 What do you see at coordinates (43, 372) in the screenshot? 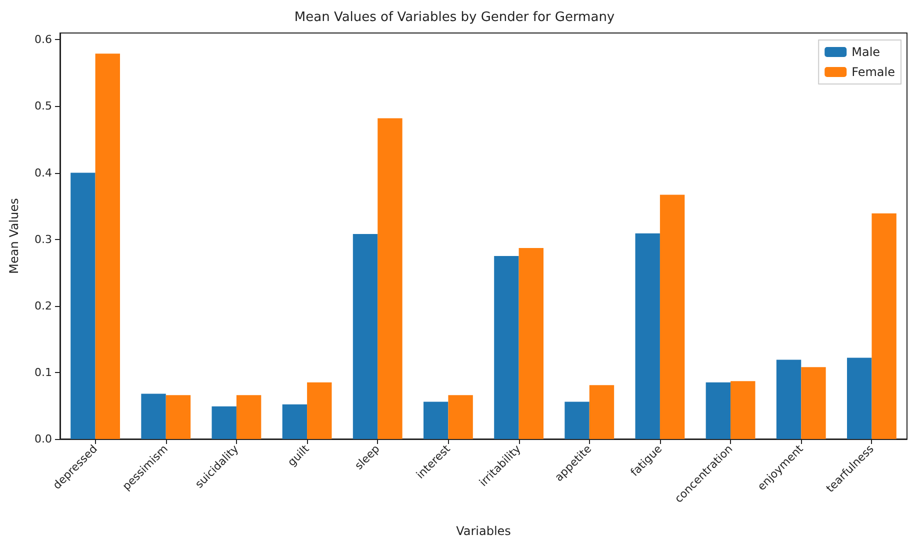
I see `y-tick-label: 0.1` at bounding box center [43, 372].